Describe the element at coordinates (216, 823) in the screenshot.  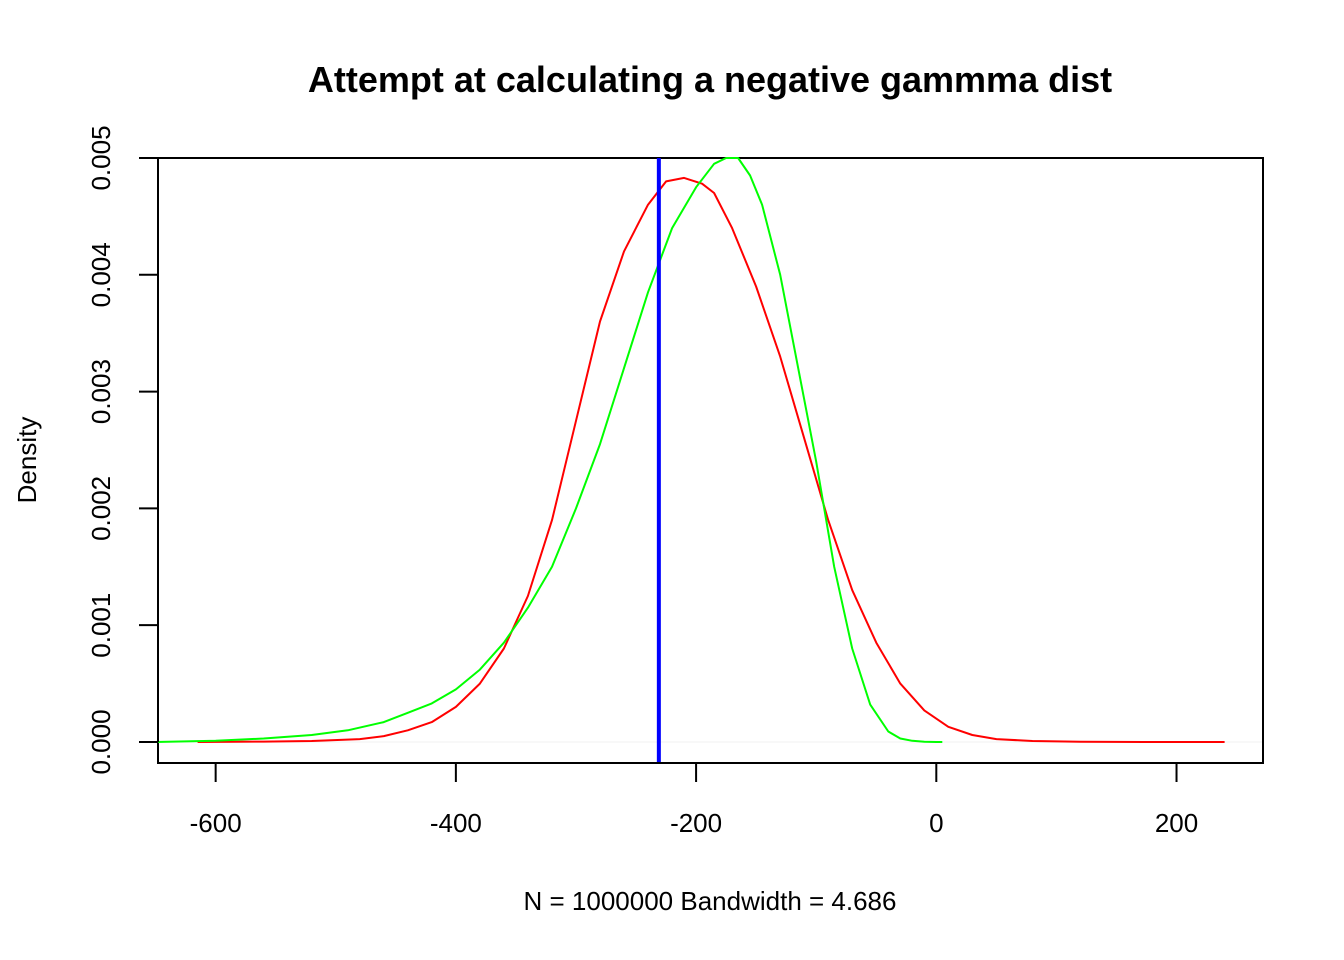
I see `x-tick-label: -600` at that location.